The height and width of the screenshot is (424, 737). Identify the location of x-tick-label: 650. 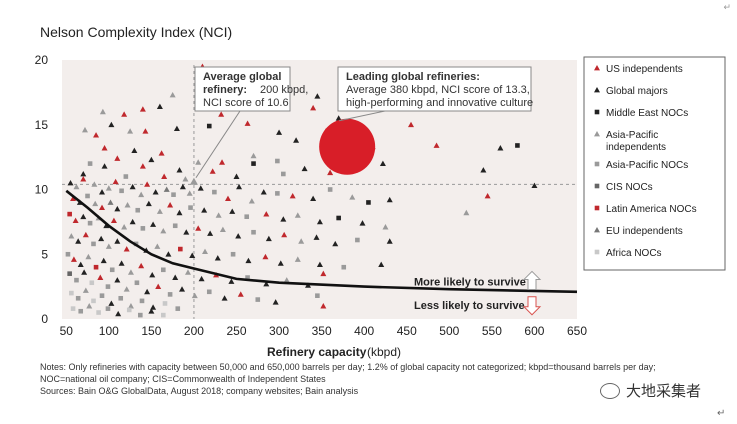
(577, 331).